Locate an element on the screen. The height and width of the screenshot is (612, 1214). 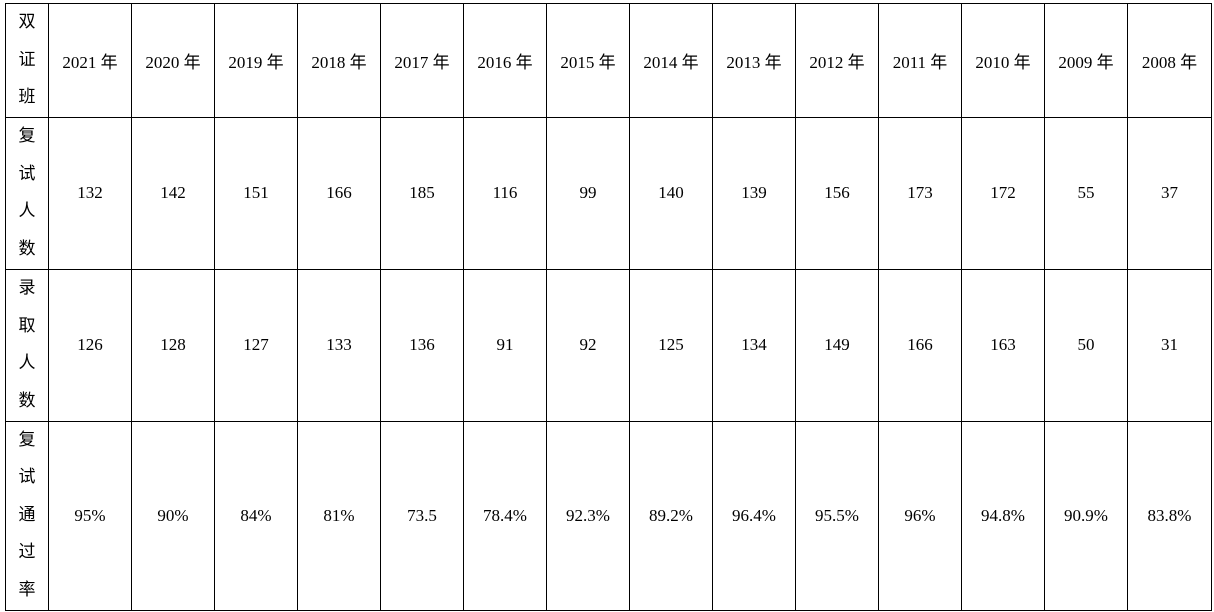
corner-label-cell: 双 证 班 is located at coordinates (27, 60).